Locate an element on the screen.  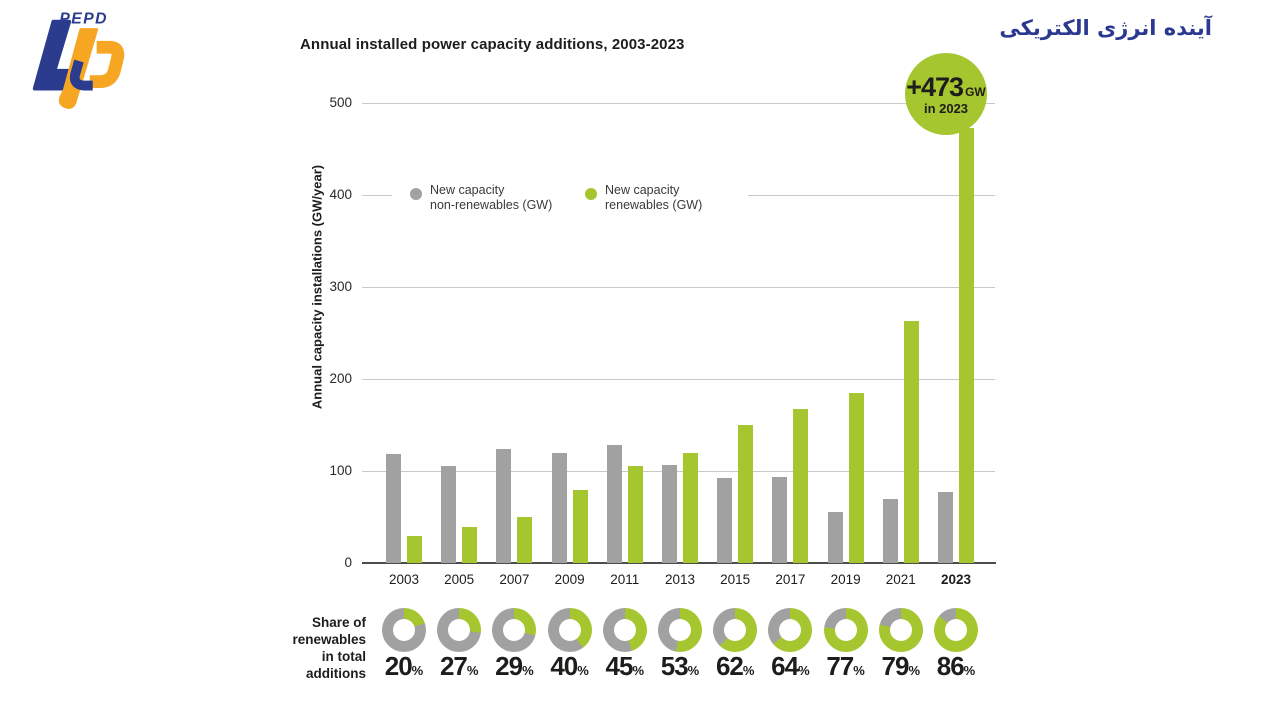
bar-renewables-2019 is located at coordinates (856, 477).